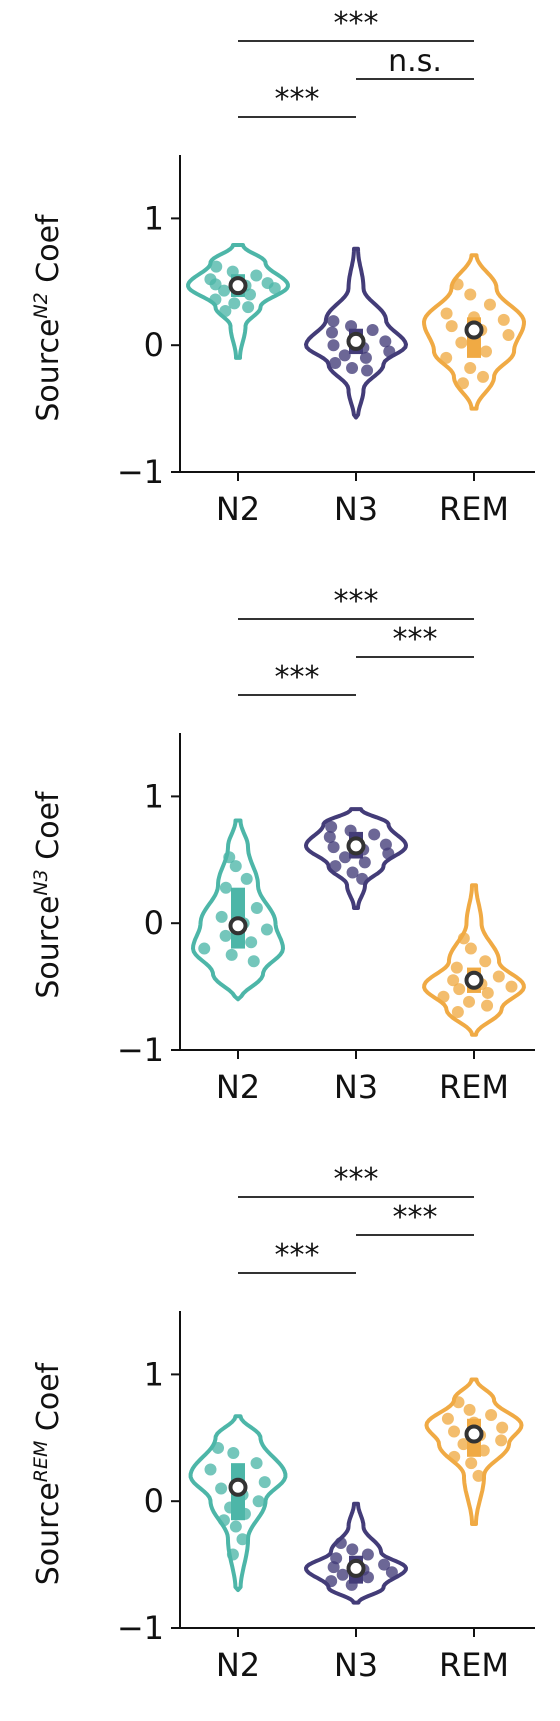 The width and height of the screenshot is (560, 1721). I want to click on significance-label: n.s., so click(415, 61).